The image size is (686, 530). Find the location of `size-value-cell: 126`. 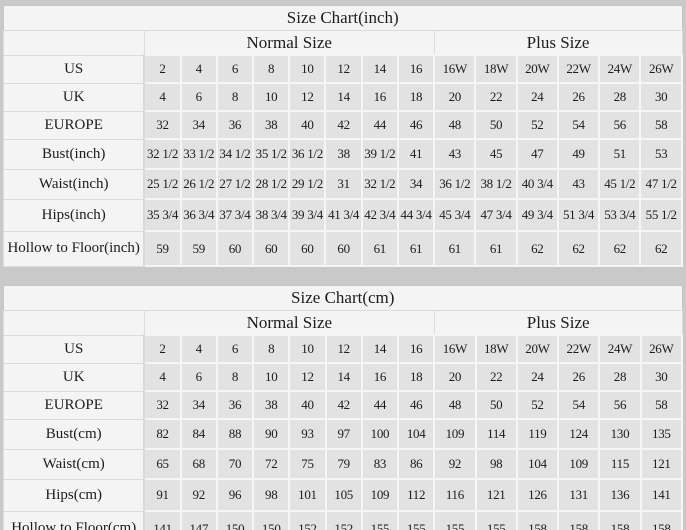

size-value-cell: 126 is located at coordinates (537, 495).